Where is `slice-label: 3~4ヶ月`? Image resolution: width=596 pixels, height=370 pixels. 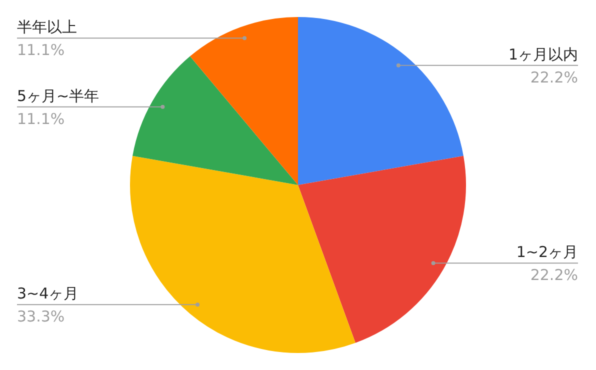 slice-label: 3~4ヶ月 is located at coordinates (48, 293).